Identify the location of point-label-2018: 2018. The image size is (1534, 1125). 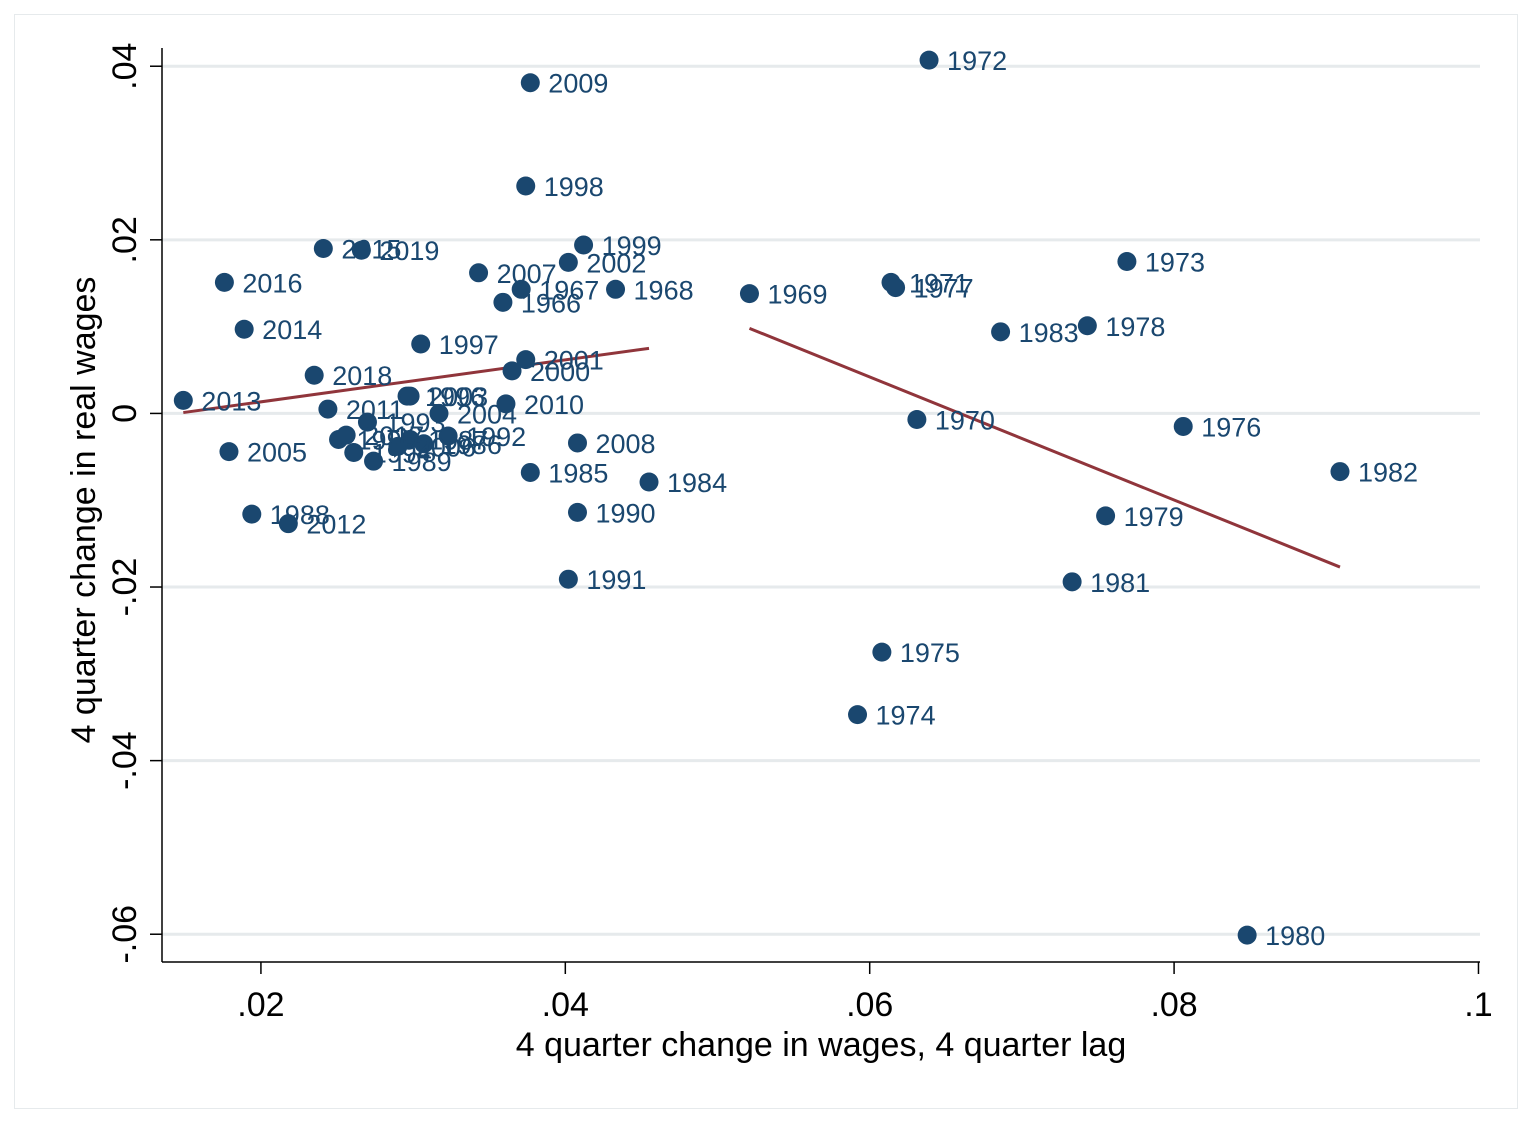
(362, 376).